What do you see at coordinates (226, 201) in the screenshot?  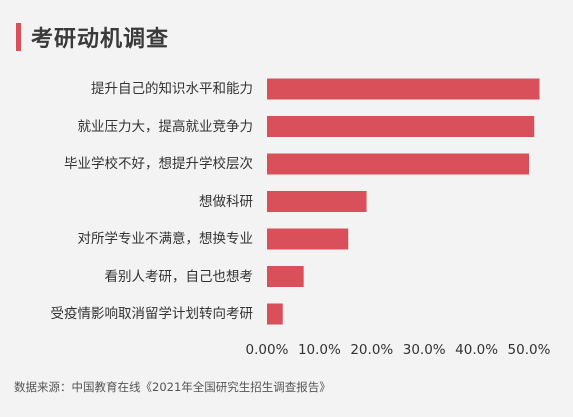 I see `category-label: 想做科研` at bounding box center [226, 201].